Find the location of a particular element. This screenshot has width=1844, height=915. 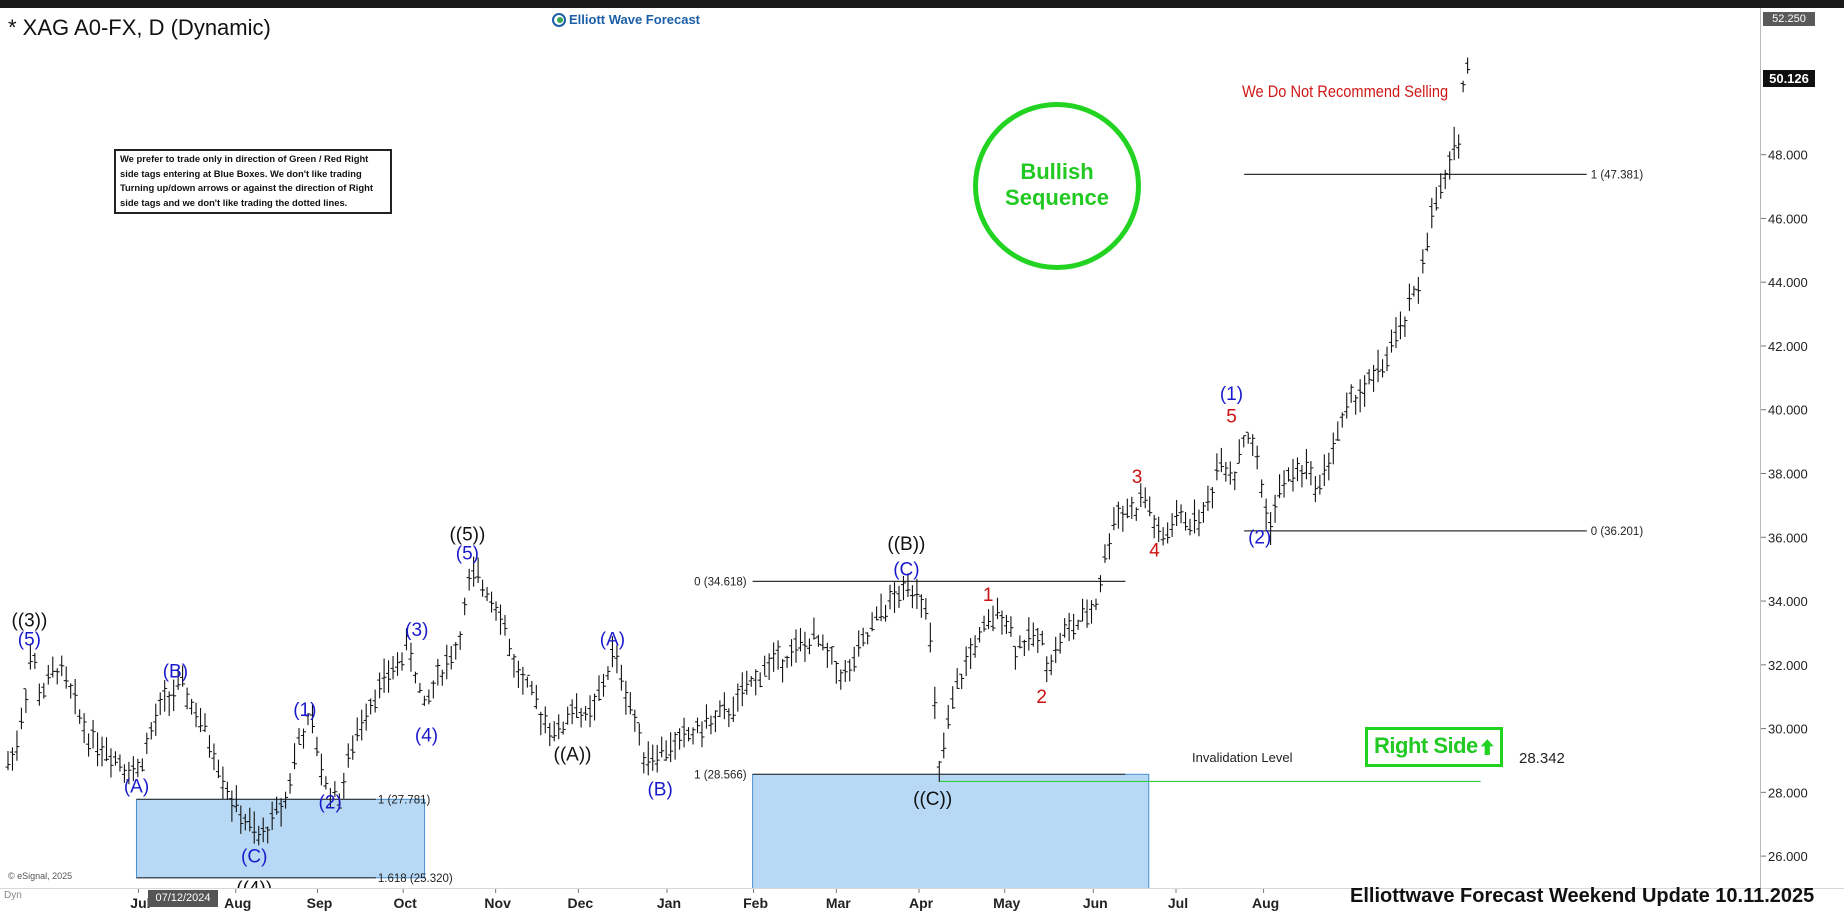

x-tick-label: Aug is located at coordinates (1265, 903).